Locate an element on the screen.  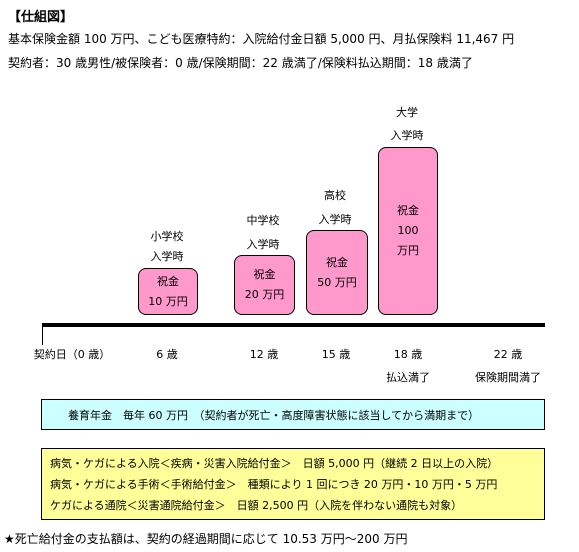
gift-box-high-line2: 50 万円 is located at coordinates (337, 282).